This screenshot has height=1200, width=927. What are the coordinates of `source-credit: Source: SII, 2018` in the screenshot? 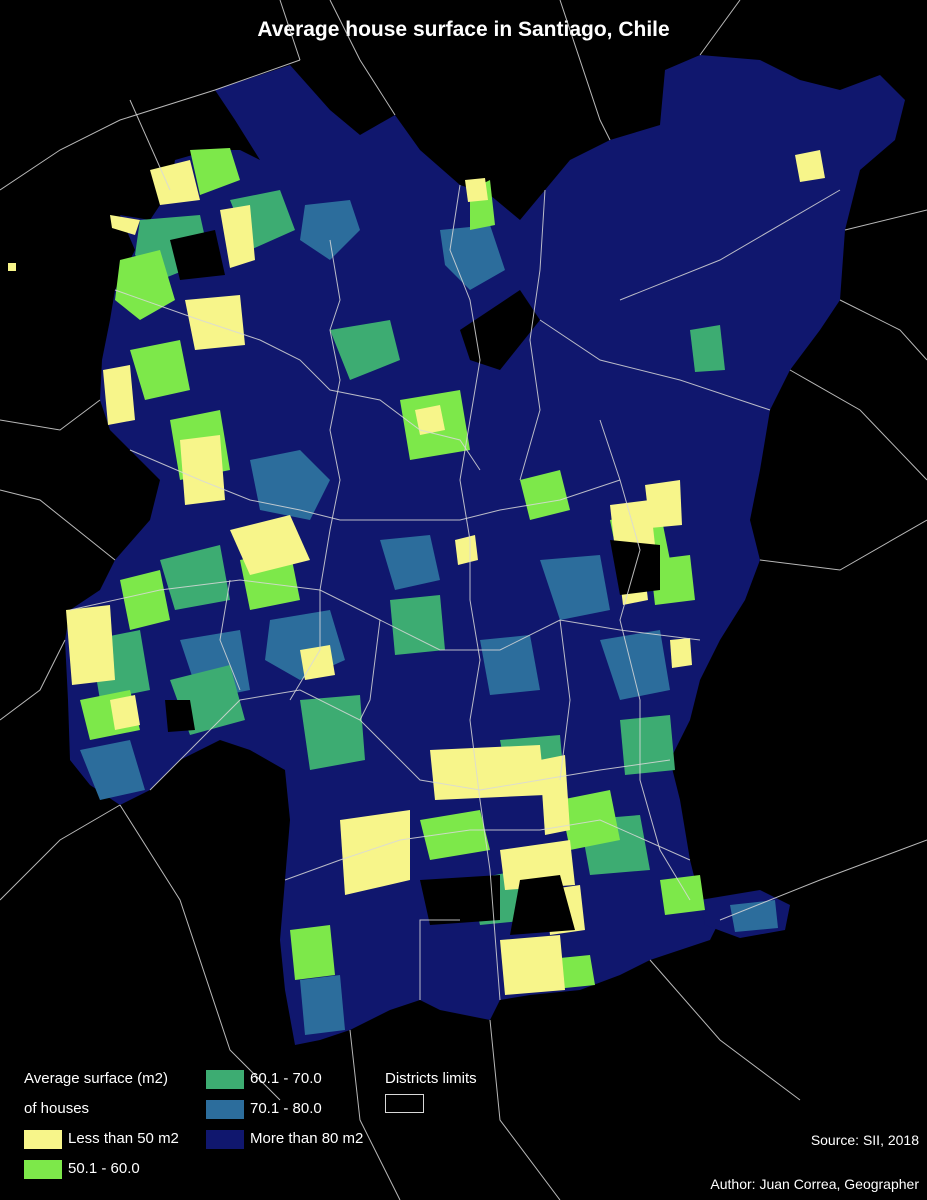 It's located at (864, 1140).